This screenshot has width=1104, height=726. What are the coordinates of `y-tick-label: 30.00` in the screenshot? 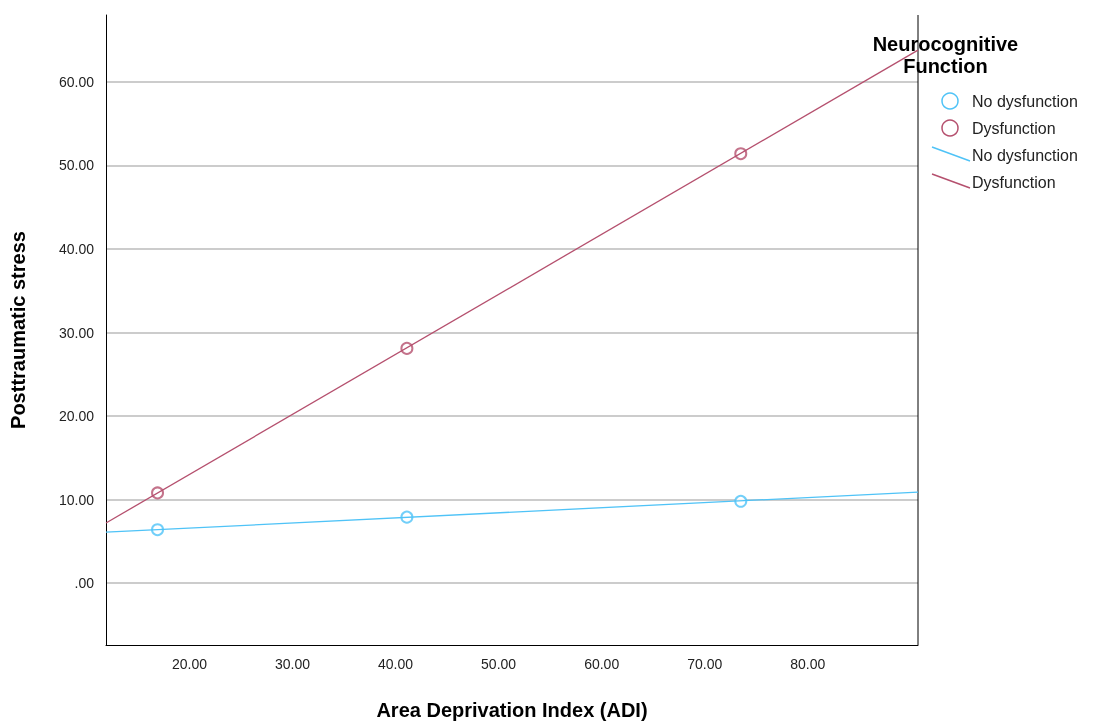 It's located at (76, 332).